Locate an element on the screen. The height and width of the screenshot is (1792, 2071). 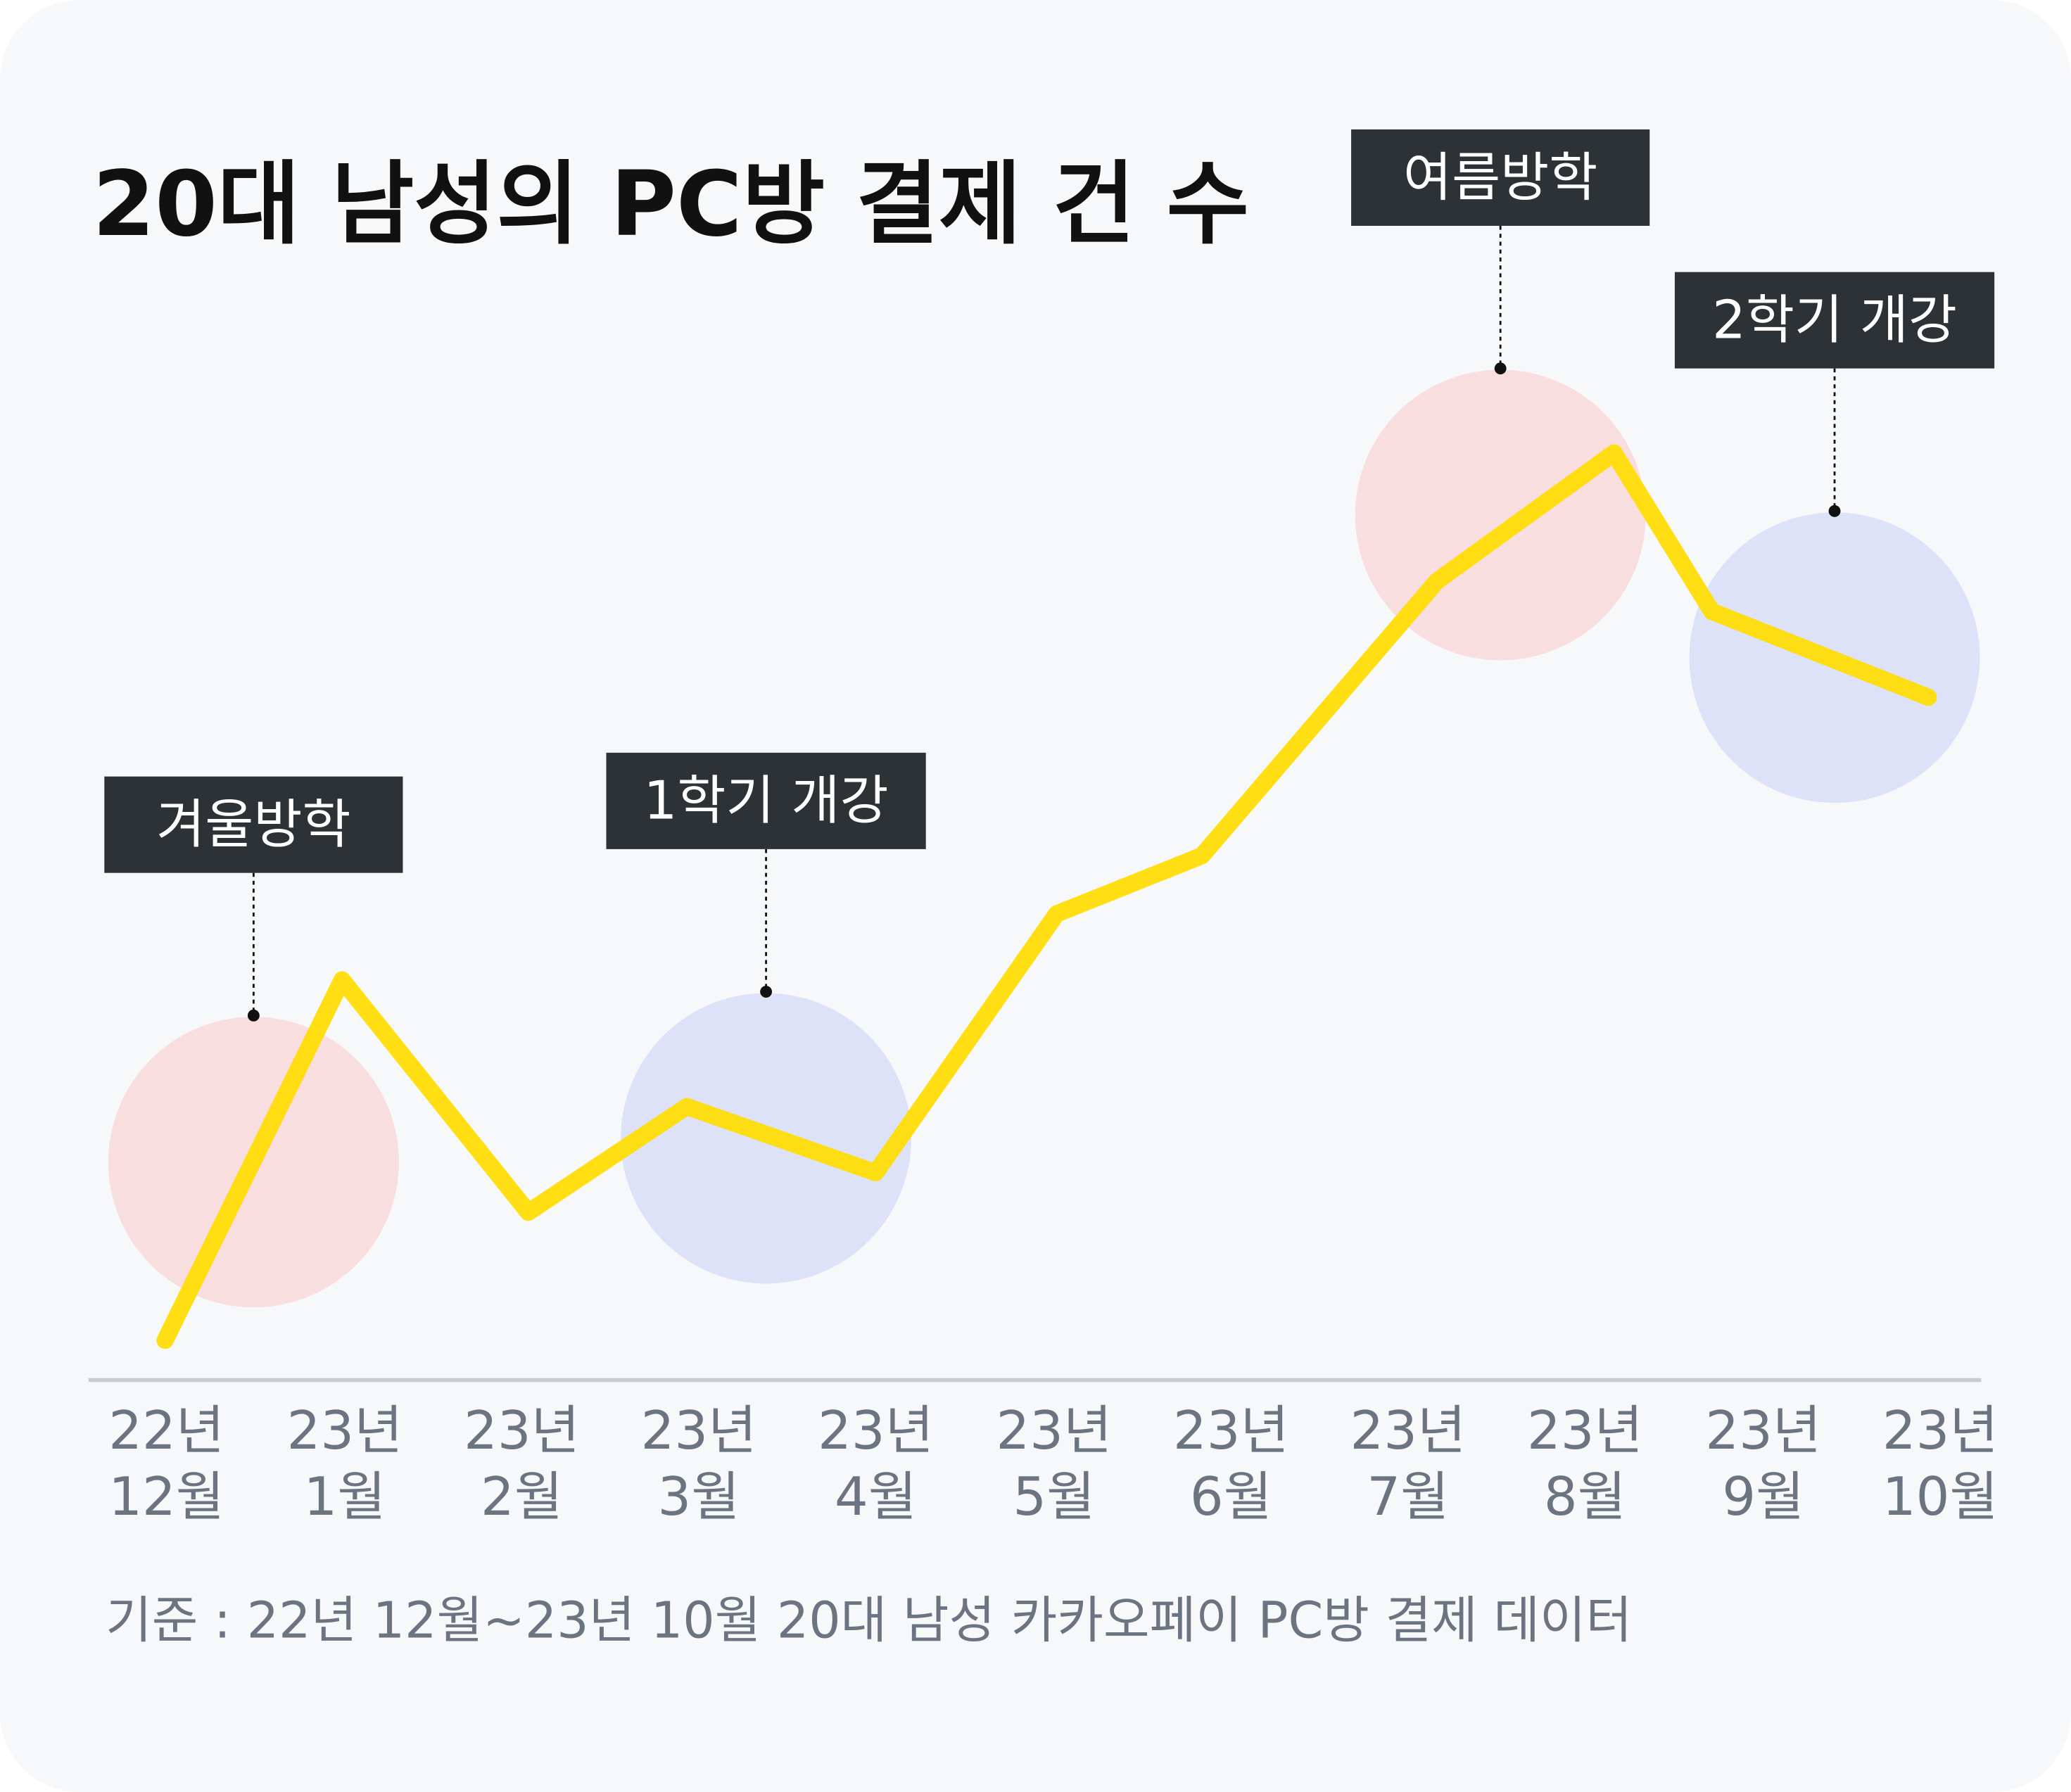
x-tick-label: 22년 12월 is located at coordinates (166, 1463).